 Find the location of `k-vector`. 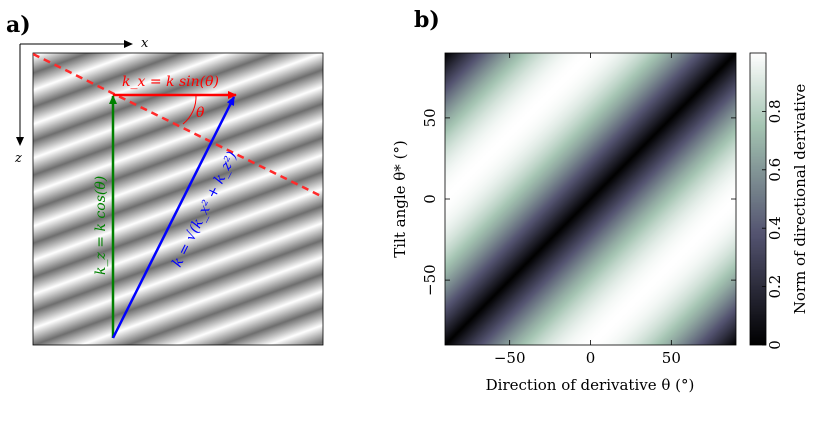

k-vector is located at coordinates (173, 217).